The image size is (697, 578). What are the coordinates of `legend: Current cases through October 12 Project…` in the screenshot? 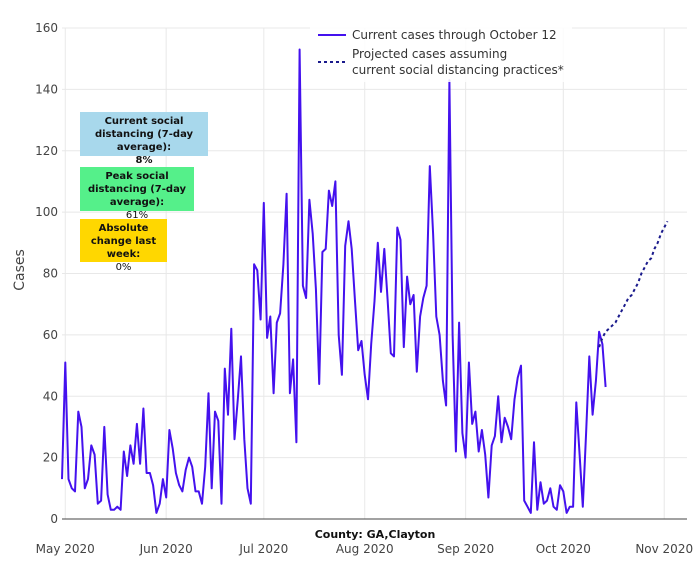 It's located at (441, 52).